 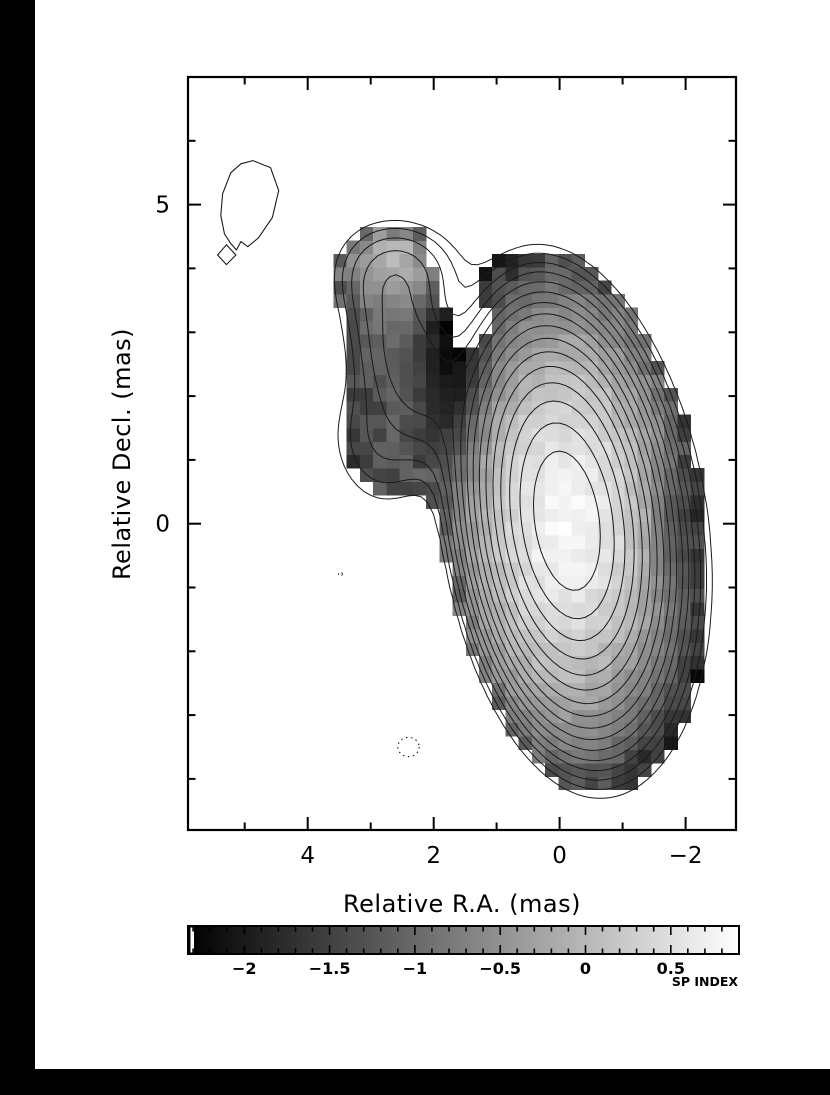 I want to click on x-tick-label: 4, so click(x=307, y=856).